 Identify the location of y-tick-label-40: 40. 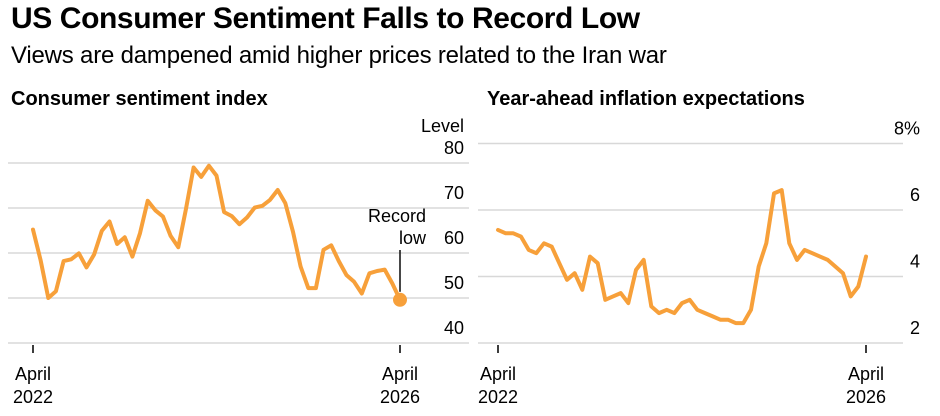
(454, 328).